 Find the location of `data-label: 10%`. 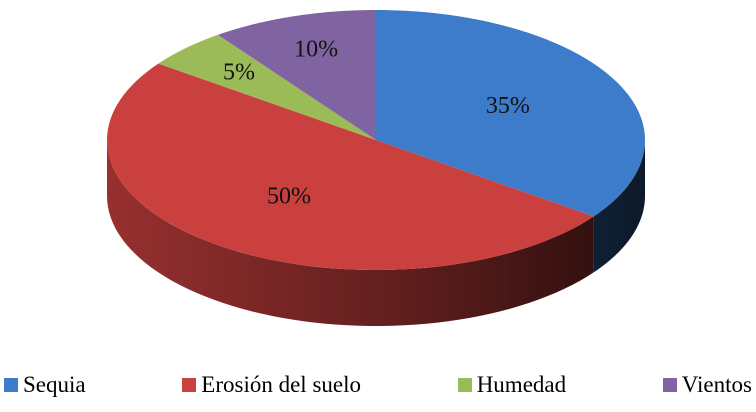

data-label: 10% is located at coordinates (316, 49).